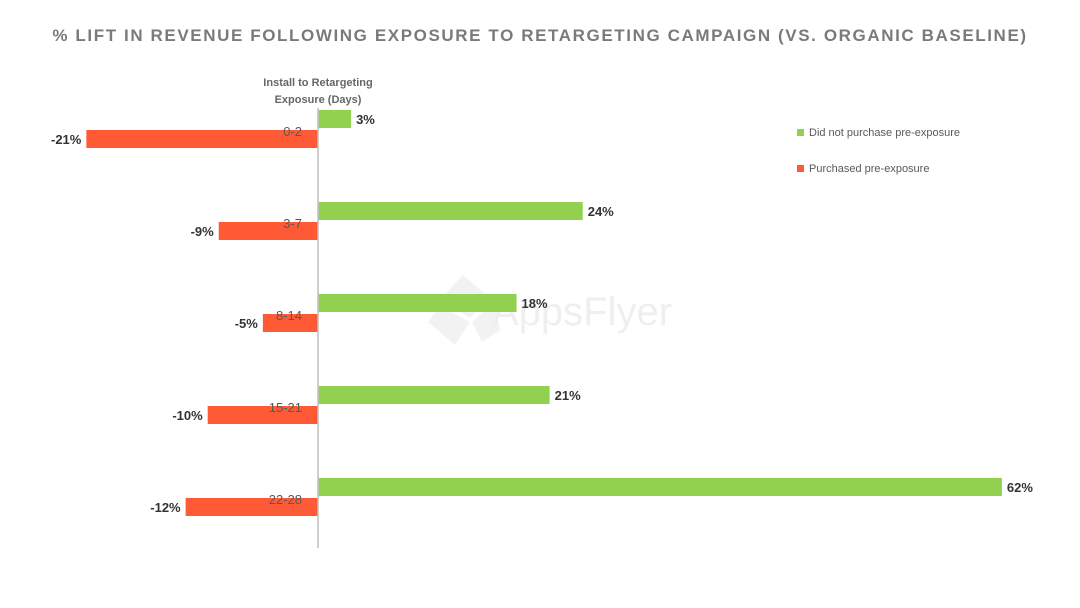  I want to click on y-axis-title-line-2: Exposure (Days), so click(318, 100).